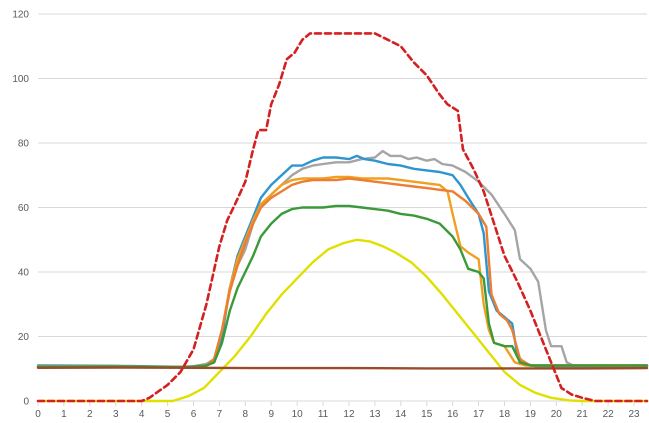 The image size is (649, 423). I want to click on y-tick-label: 120, so click(20, 15).